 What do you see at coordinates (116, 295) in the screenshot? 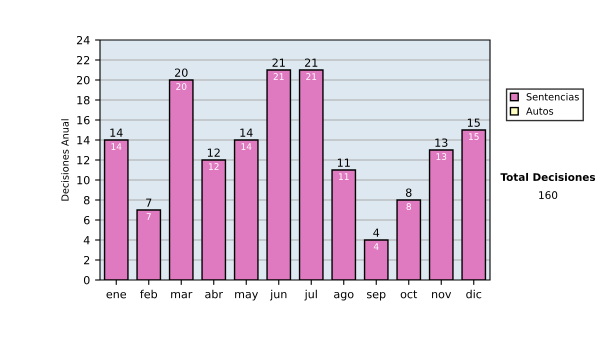
I see `x-tick-label: ene` at bounding box center [116, 295].